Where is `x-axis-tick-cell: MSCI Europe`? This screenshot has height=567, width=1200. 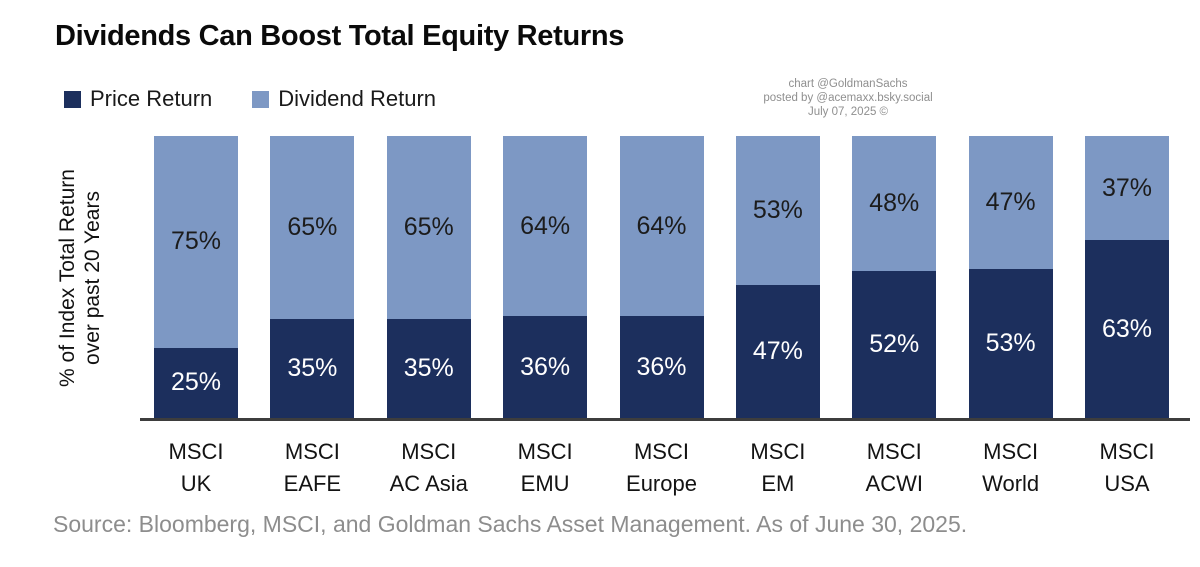 x-axis-tick-cell: MSCI Europe is located at coordinates (662, 468).